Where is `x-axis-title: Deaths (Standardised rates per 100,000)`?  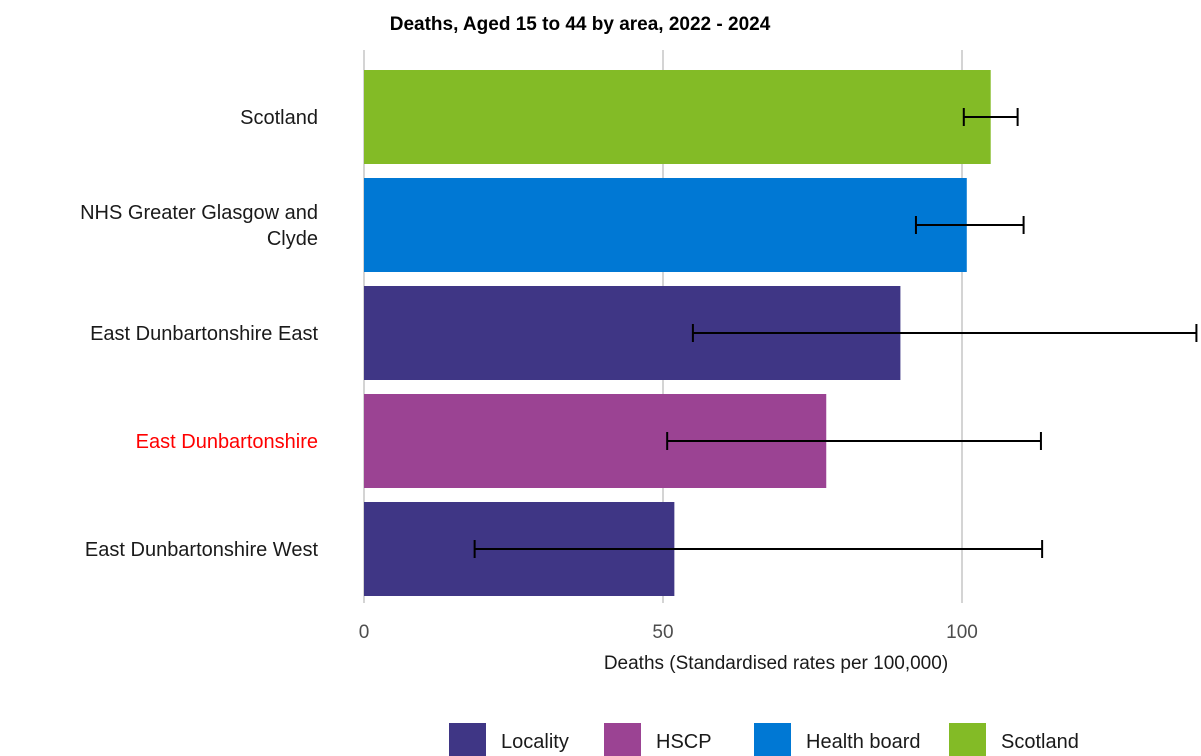
x-axis-title: Deaths (Standardised rates per 100,000) is located at coordinates (776, 663).